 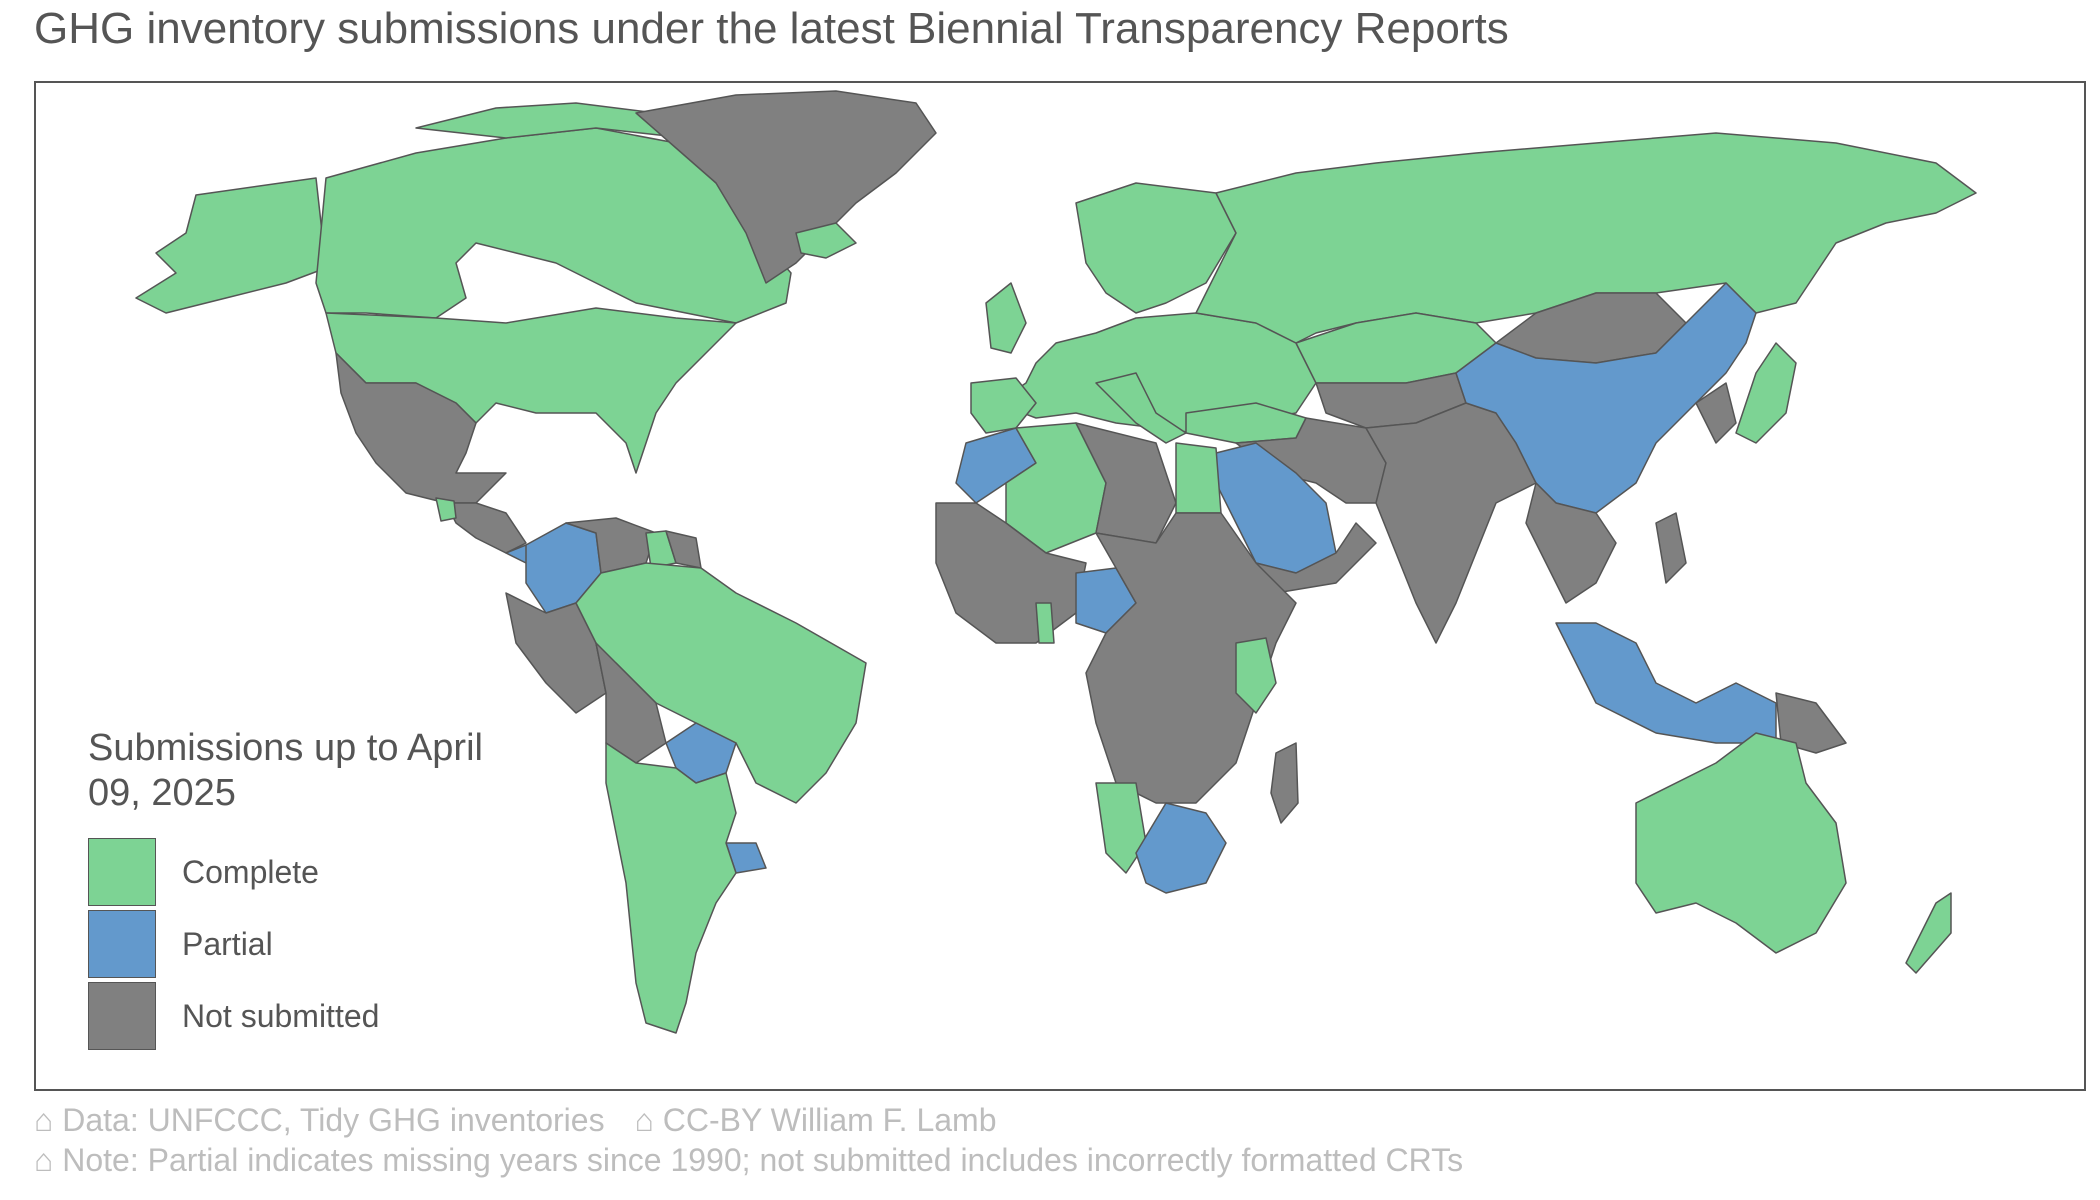 What do you see at coordinates (446, 509) in the screenshot?
I see `region-guatemala` at bounding box center [446, 509].